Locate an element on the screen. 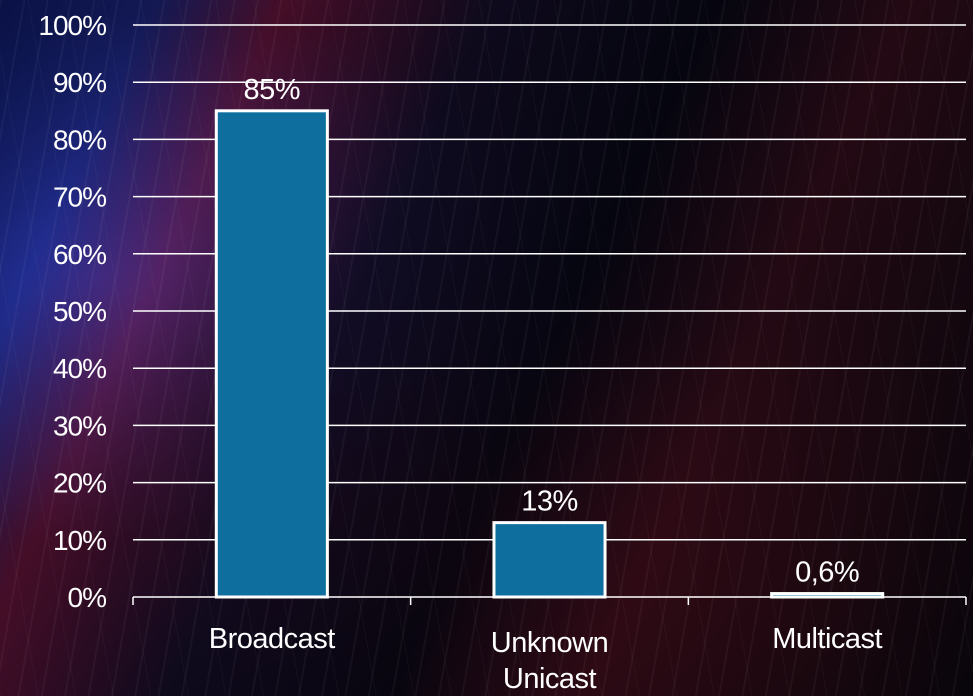  x-axis is located at coordinates (549, 600).